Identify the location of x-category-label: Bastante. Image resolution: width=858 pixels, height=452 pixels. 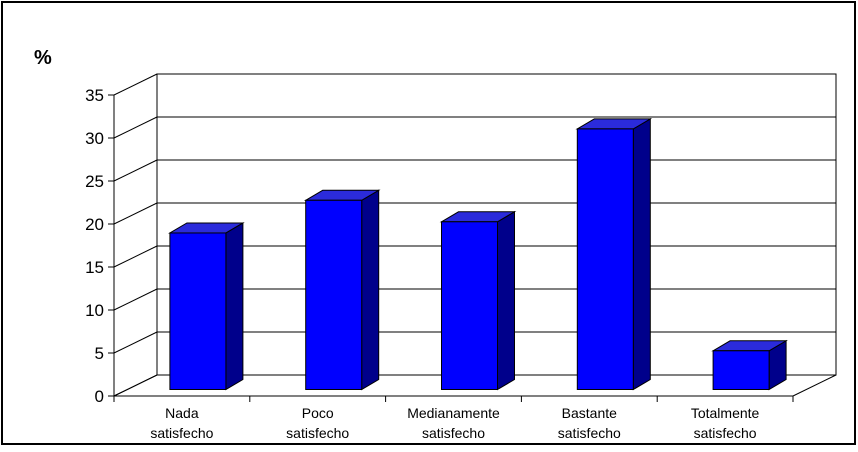
(589, 413).